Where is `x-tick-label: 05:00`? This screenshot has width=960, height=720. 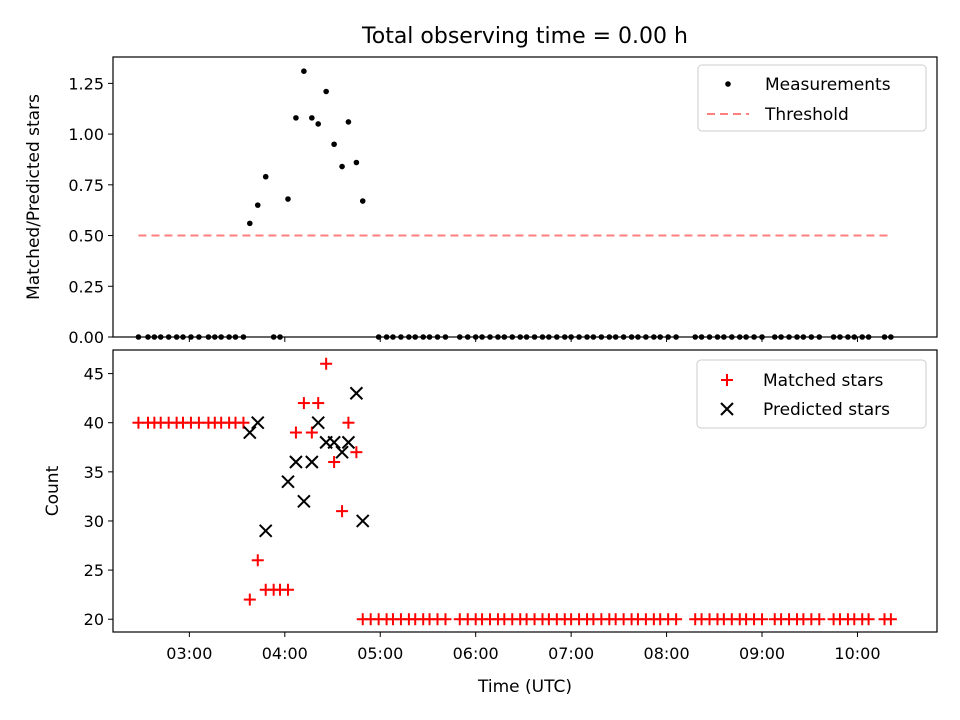 x-tick-label: 05:00 is located at coordinates (380, 653).